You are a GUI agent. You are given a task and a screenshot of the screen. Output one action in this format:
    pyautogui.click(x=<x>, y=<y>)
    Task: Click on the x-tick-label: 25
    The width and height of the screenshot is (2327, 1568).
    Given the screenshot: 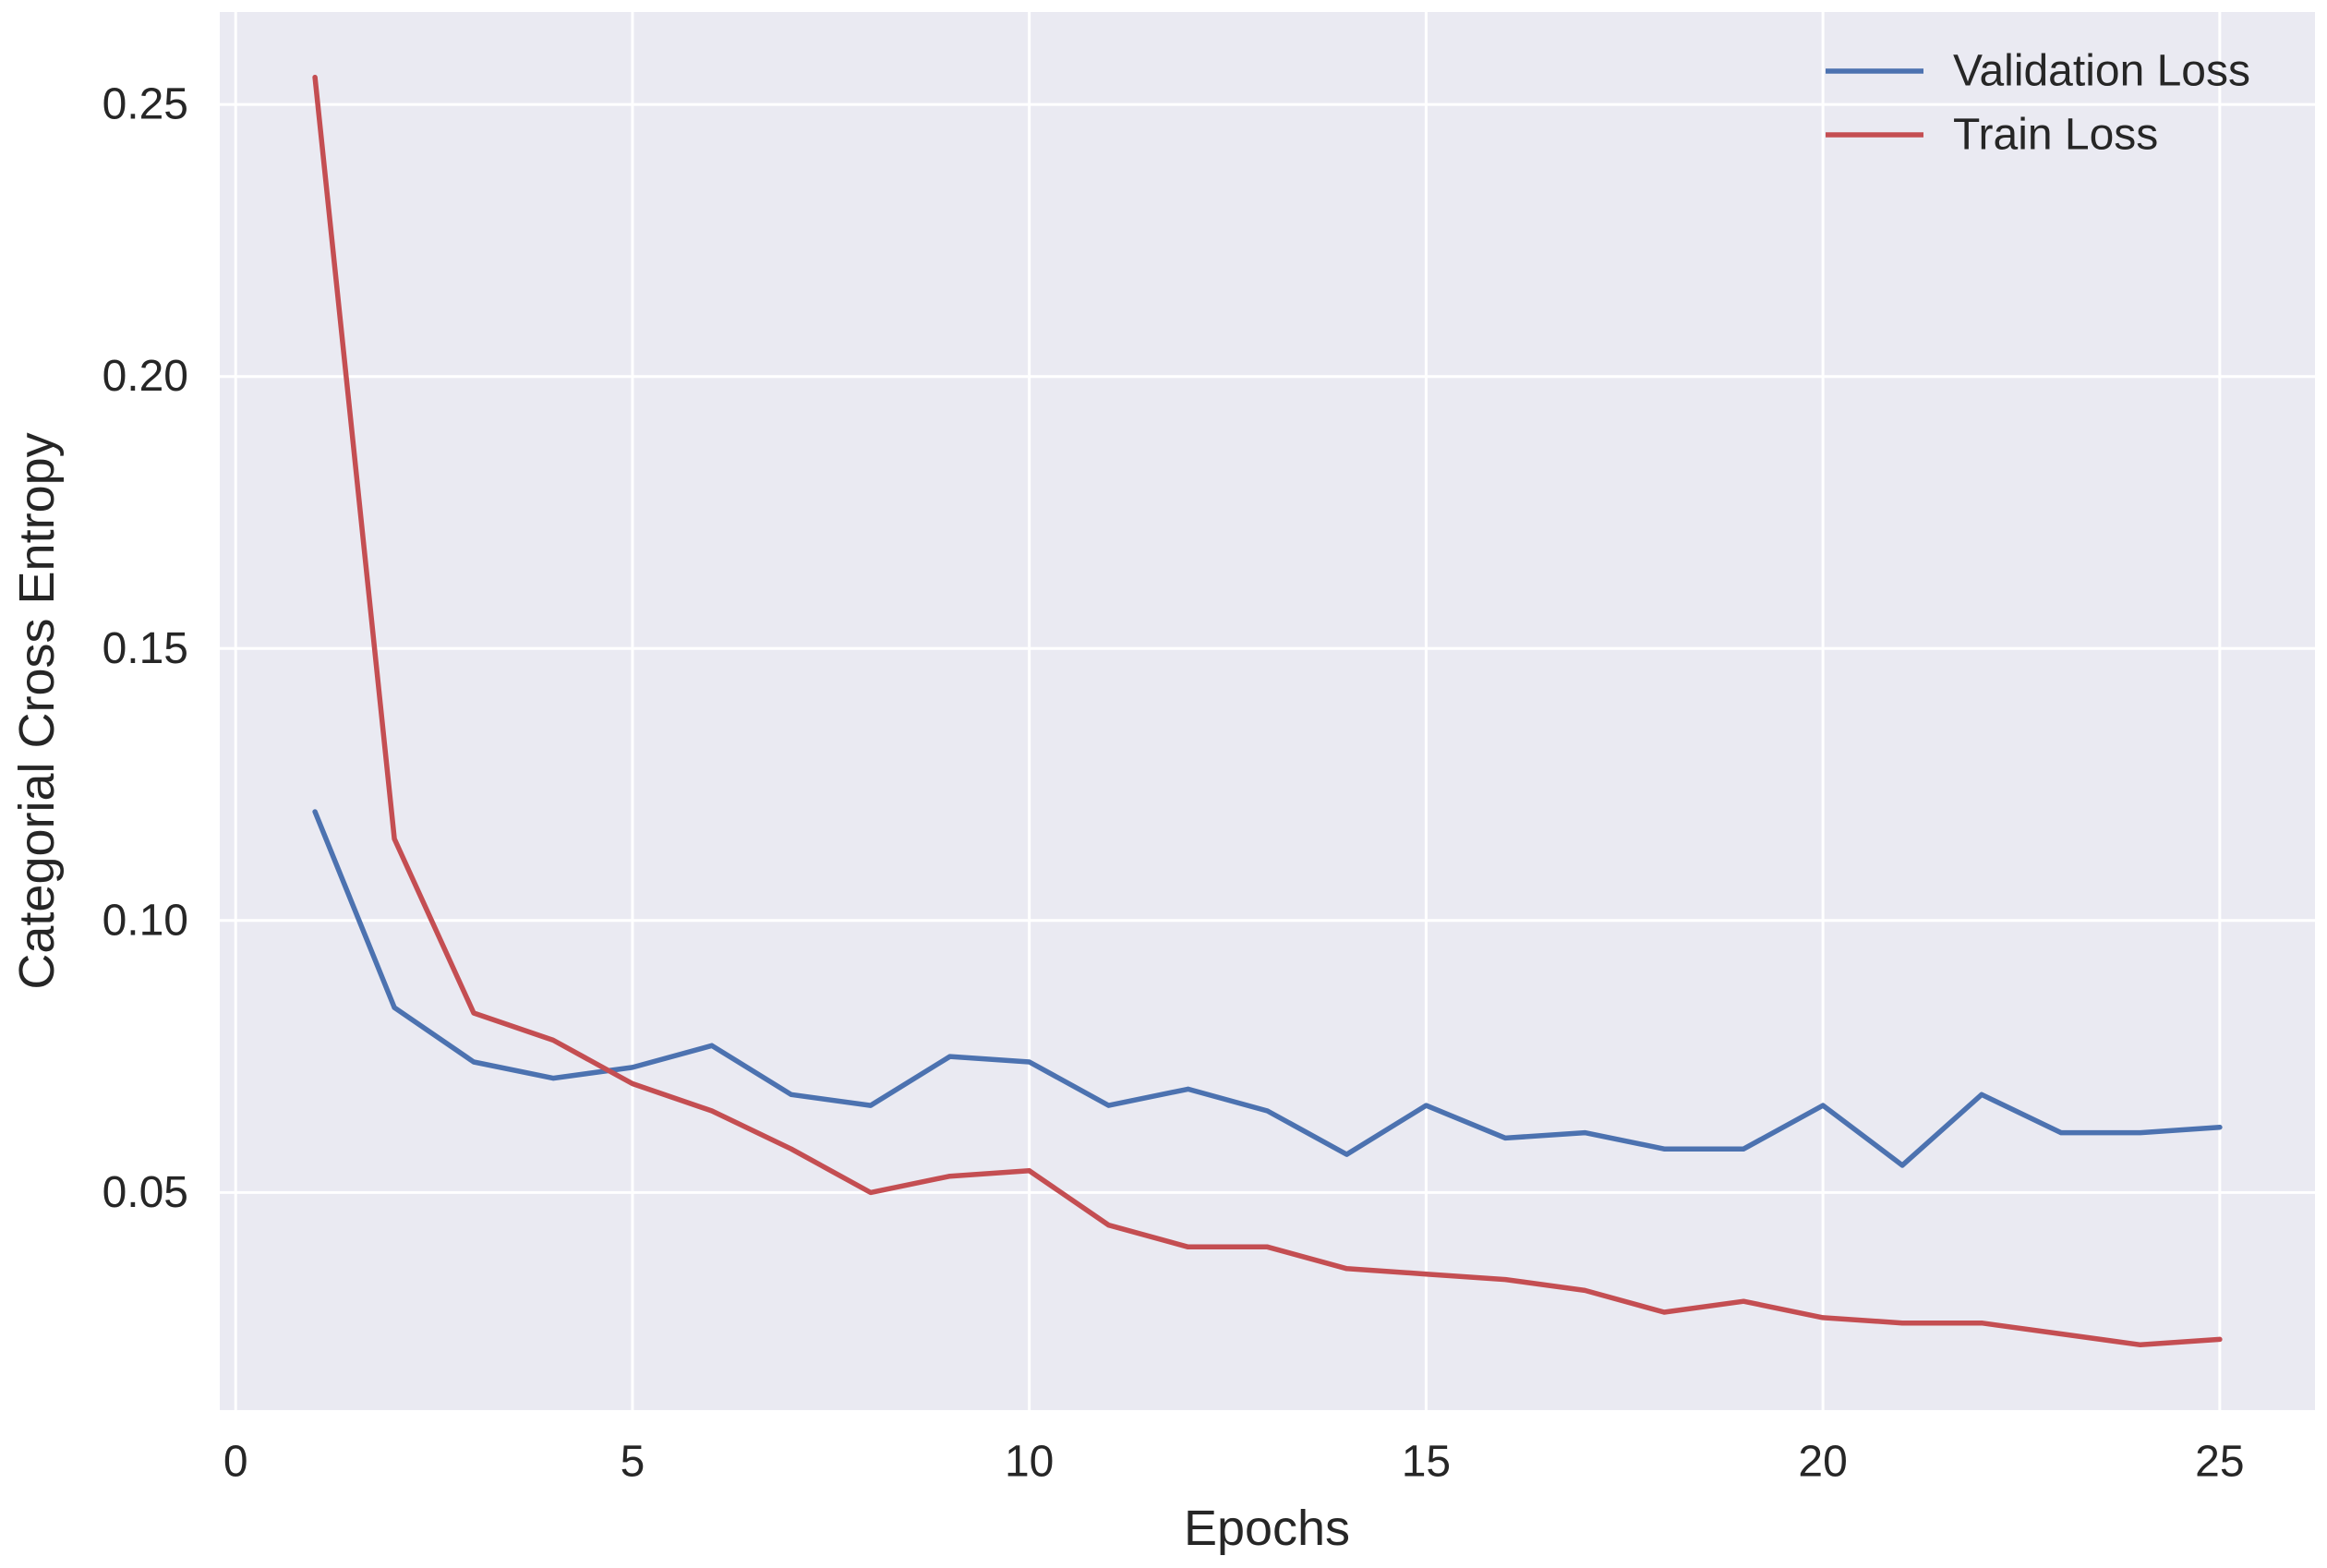 What is the action you would take?
    pyautogui.click(x=2219, y=1462)
    